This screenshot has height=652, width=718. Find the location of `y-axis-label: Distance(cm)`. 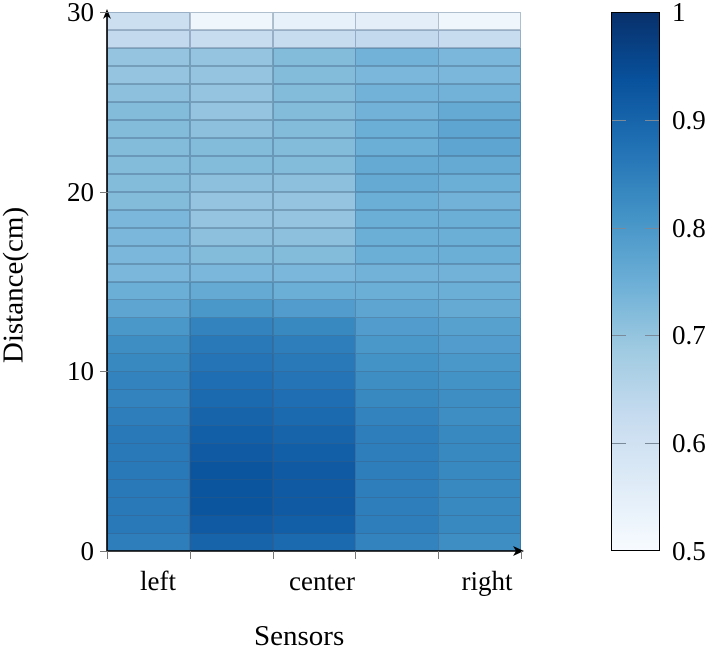

y-axis-label: Distance(cm) is located at coordinates (15, 285).